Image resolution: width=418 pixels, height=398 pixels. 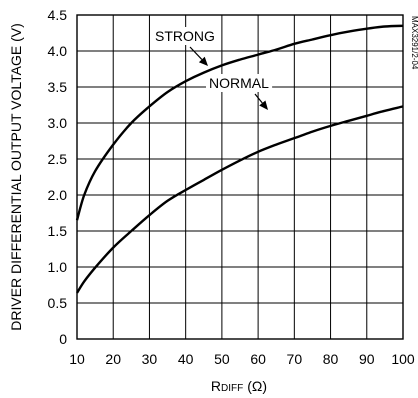 What do you see at coordinates (150, 359) in the screenshot?
I see `x-tick-label: 30` at bounding box center [150, 359].